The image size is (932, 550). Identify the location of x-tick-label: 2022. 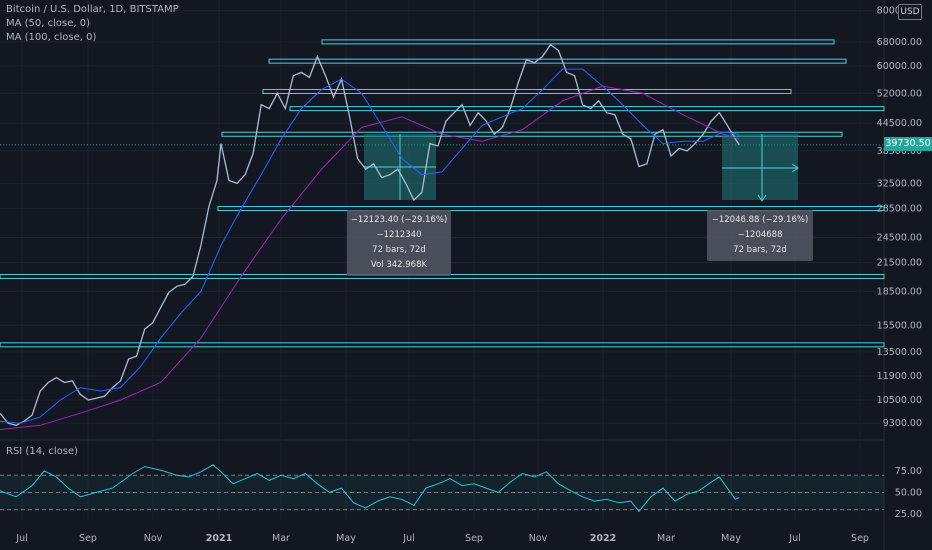
(603, 538).